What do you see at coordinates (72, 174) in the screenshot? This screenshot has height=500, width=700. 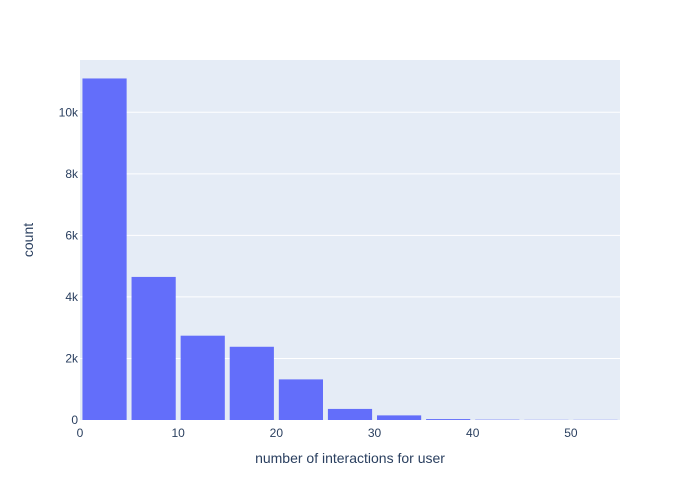 I see `y-tick-label: 8k` at bounding box center [72, 174].